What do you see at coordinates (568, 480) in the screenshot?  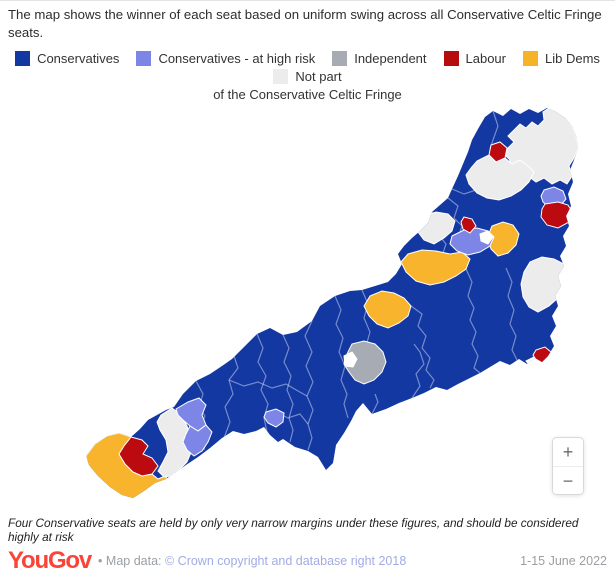 I see `zoom-out-button: −` at bounding box center [568, 480].